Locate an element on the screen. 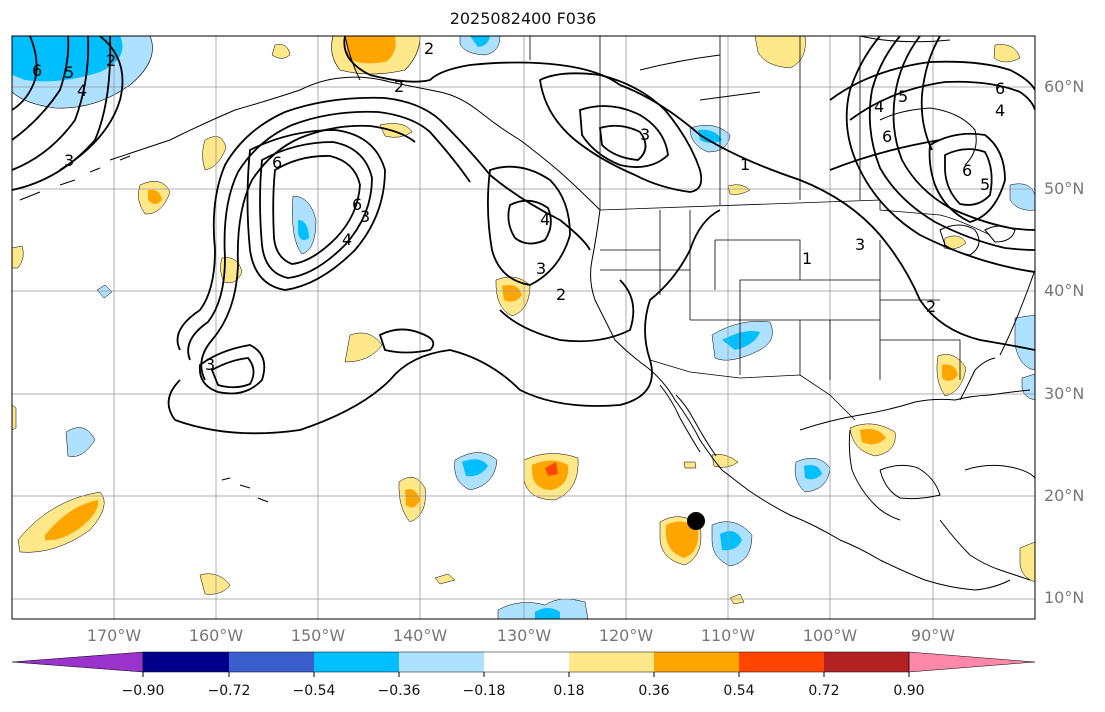 This screenshot has height=712, width=1105. colorbar-tick-label: 0.36 is located at coordinates (654, 691).